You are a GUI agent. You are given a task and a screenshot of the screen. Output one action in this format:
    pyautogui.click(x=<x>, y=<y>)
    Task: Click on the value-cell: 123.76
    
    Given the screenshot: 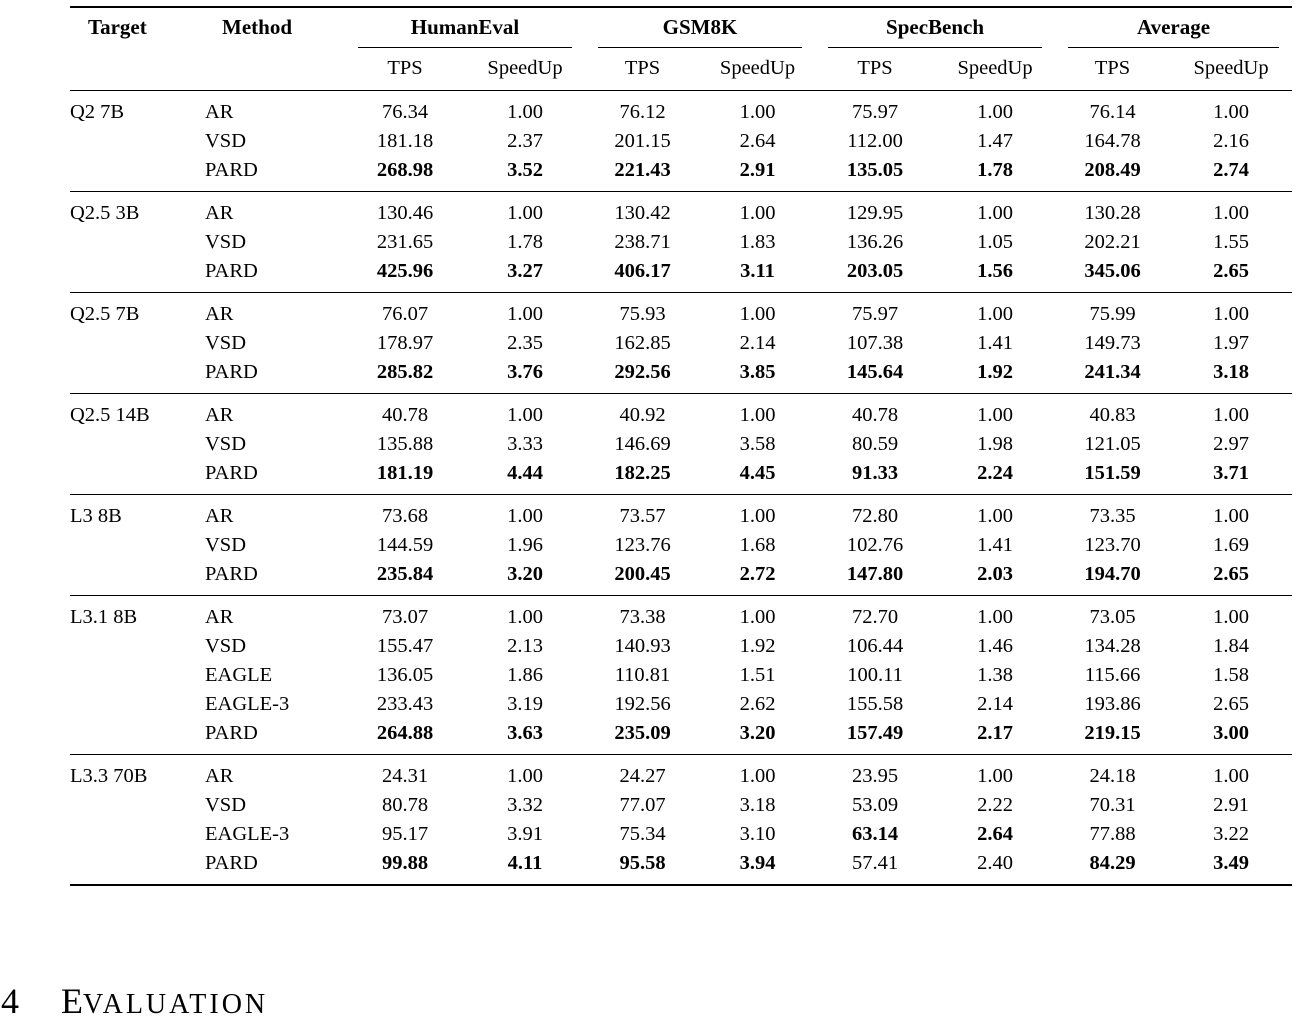 What is the action you would take?
    pyautogui.click(x=642, y=545)
    